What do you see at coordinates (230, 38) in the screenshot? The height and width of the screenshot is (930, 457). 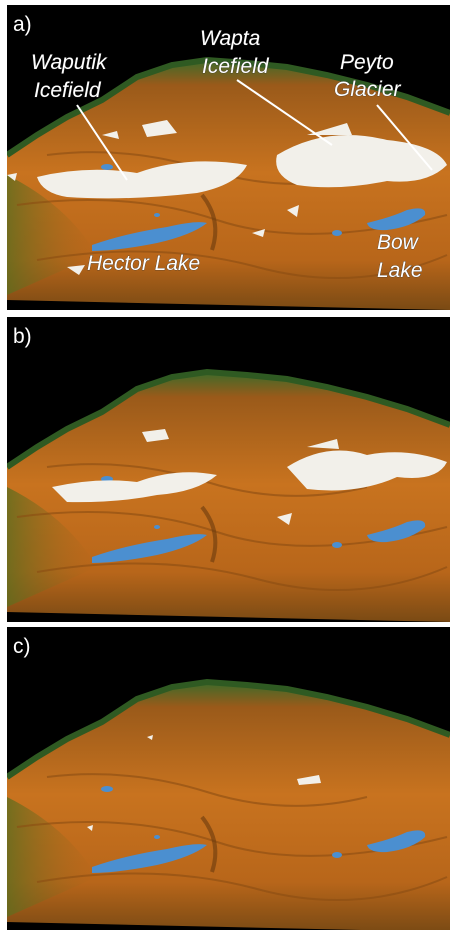 I see `annotation: Wapta` at bounding box center [230, 38].